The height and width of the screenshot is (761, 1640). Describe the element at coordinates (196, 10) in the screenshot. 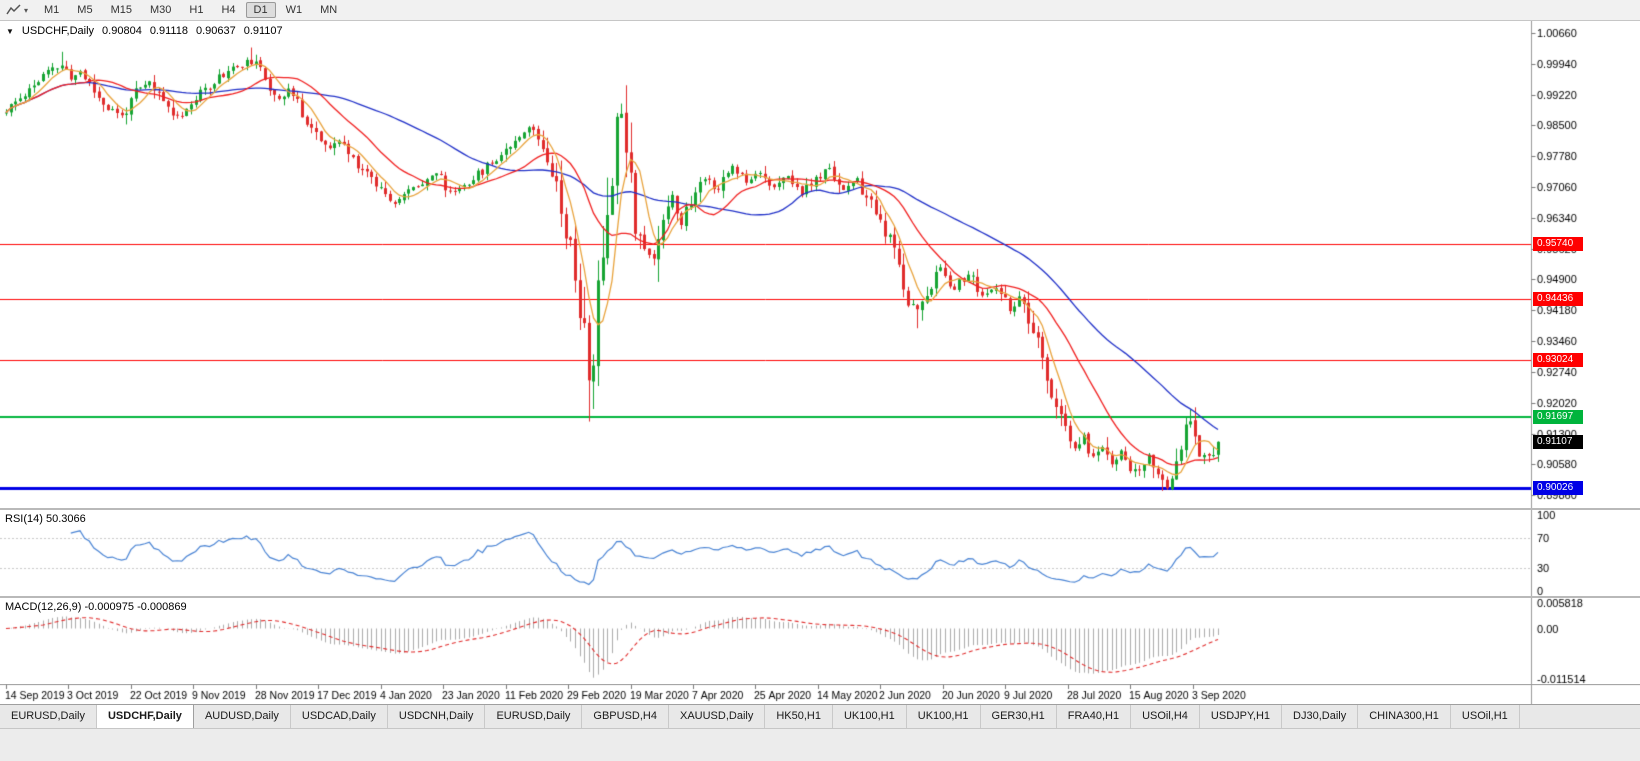

I see `timeframe-button-h1: H1` at that location.